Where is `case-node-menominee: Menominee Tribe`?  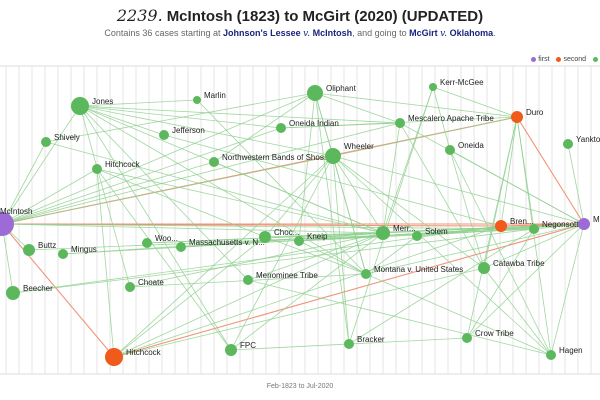 case-node-menominee: Menominee Tribe is located at coordinates (280, 278).